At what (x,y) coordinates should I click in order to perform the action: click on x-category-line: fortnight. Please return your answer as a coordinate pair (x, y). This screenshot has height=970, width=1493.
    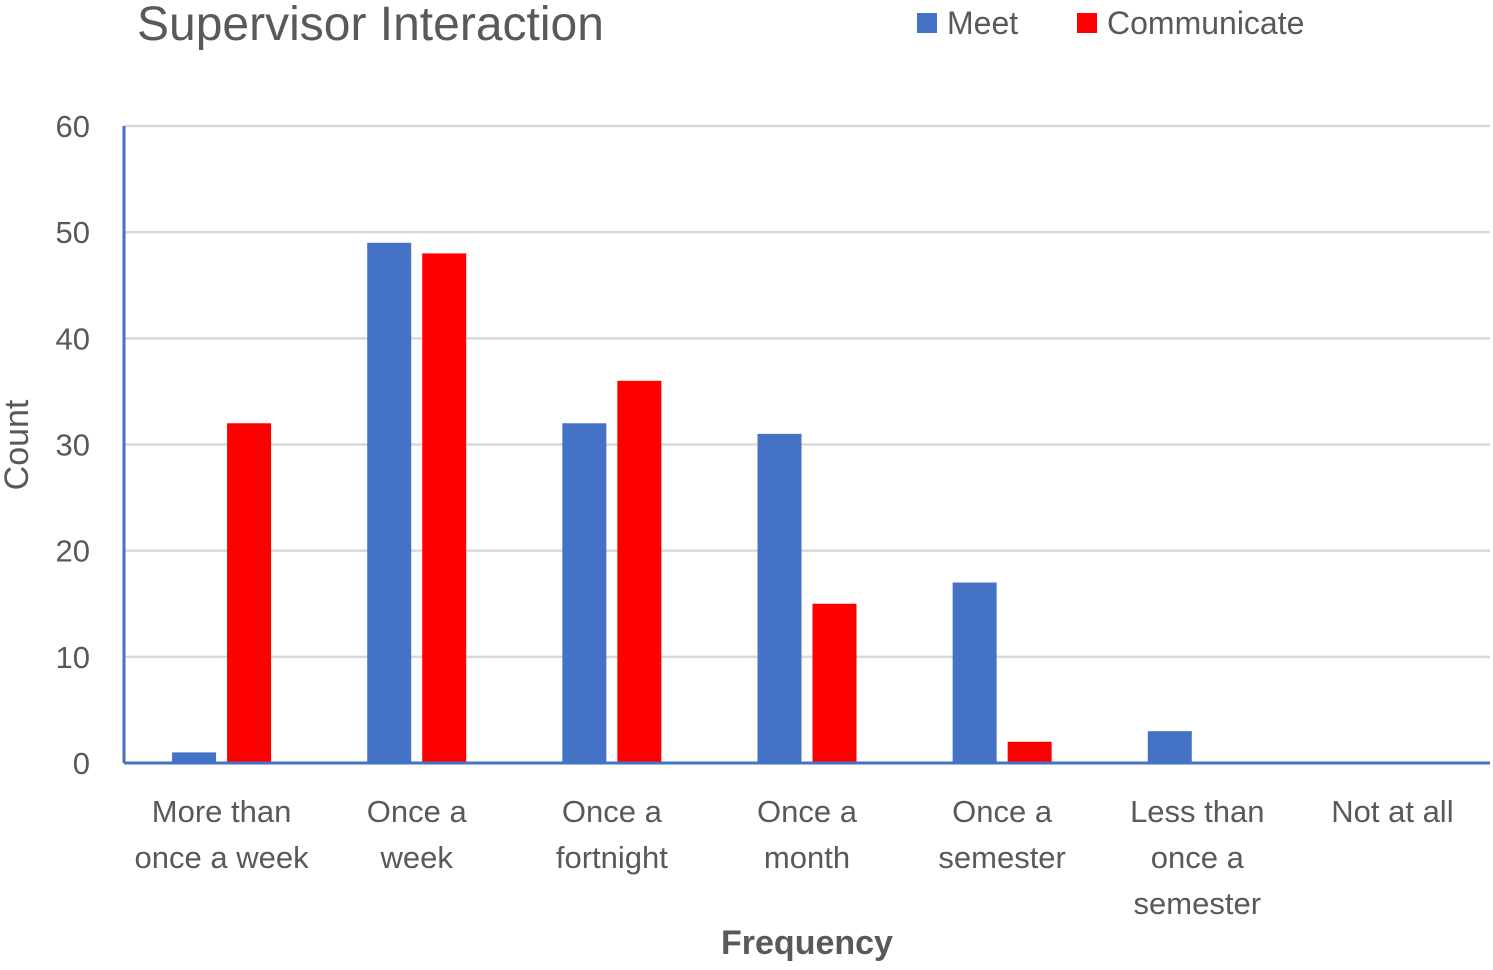
    Looking at the image, I should click on (612, 857).